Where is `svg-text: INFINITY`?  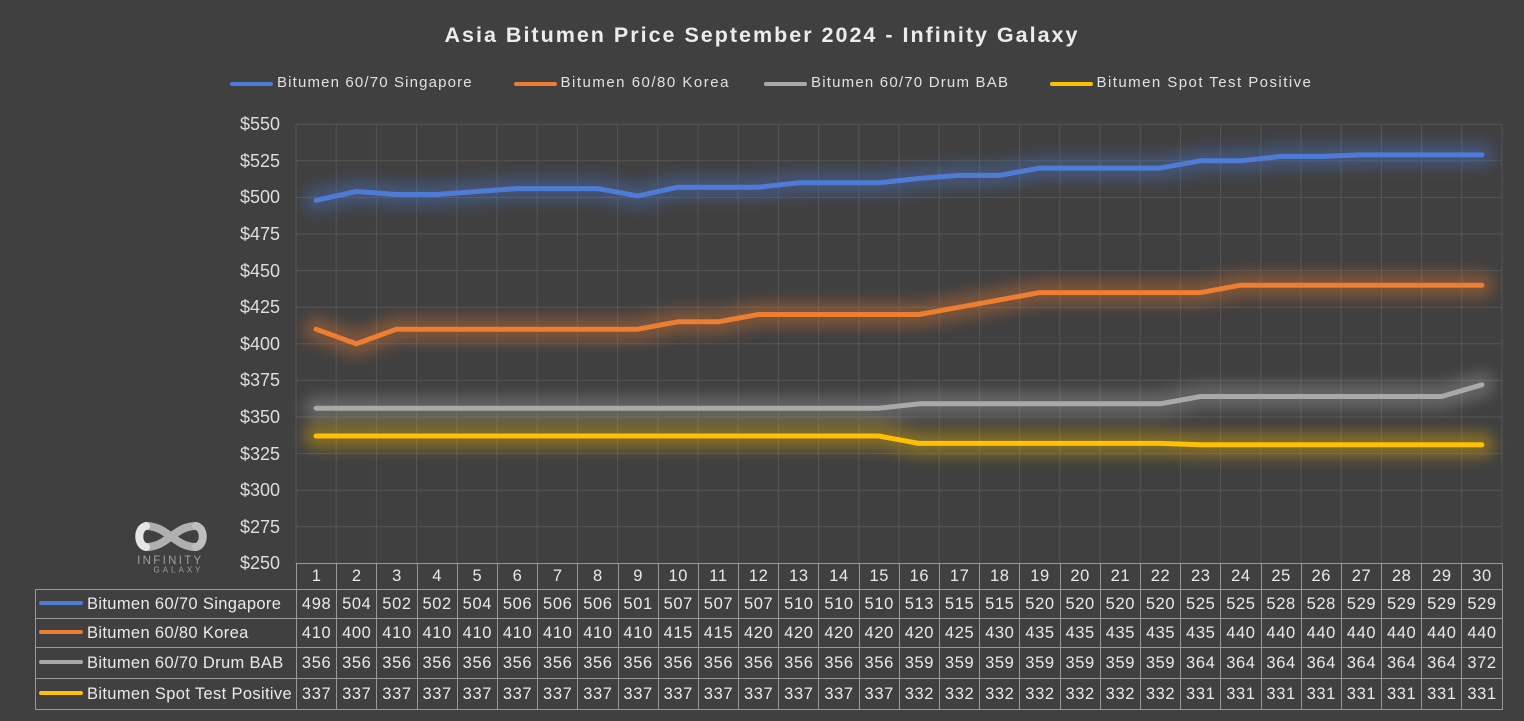
svg-text: INFINITY is located at coordinates (170, 561).